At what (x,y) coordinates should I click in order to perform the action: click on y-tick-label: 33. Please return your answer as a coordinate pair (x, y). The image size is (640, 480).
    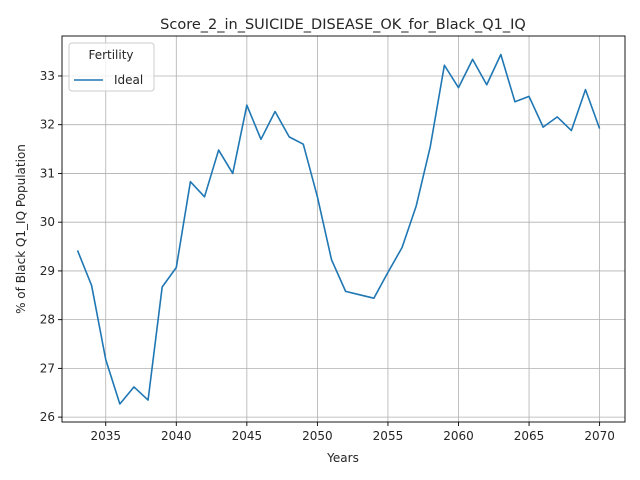
    Looking at the image, I should click on (47, 76).